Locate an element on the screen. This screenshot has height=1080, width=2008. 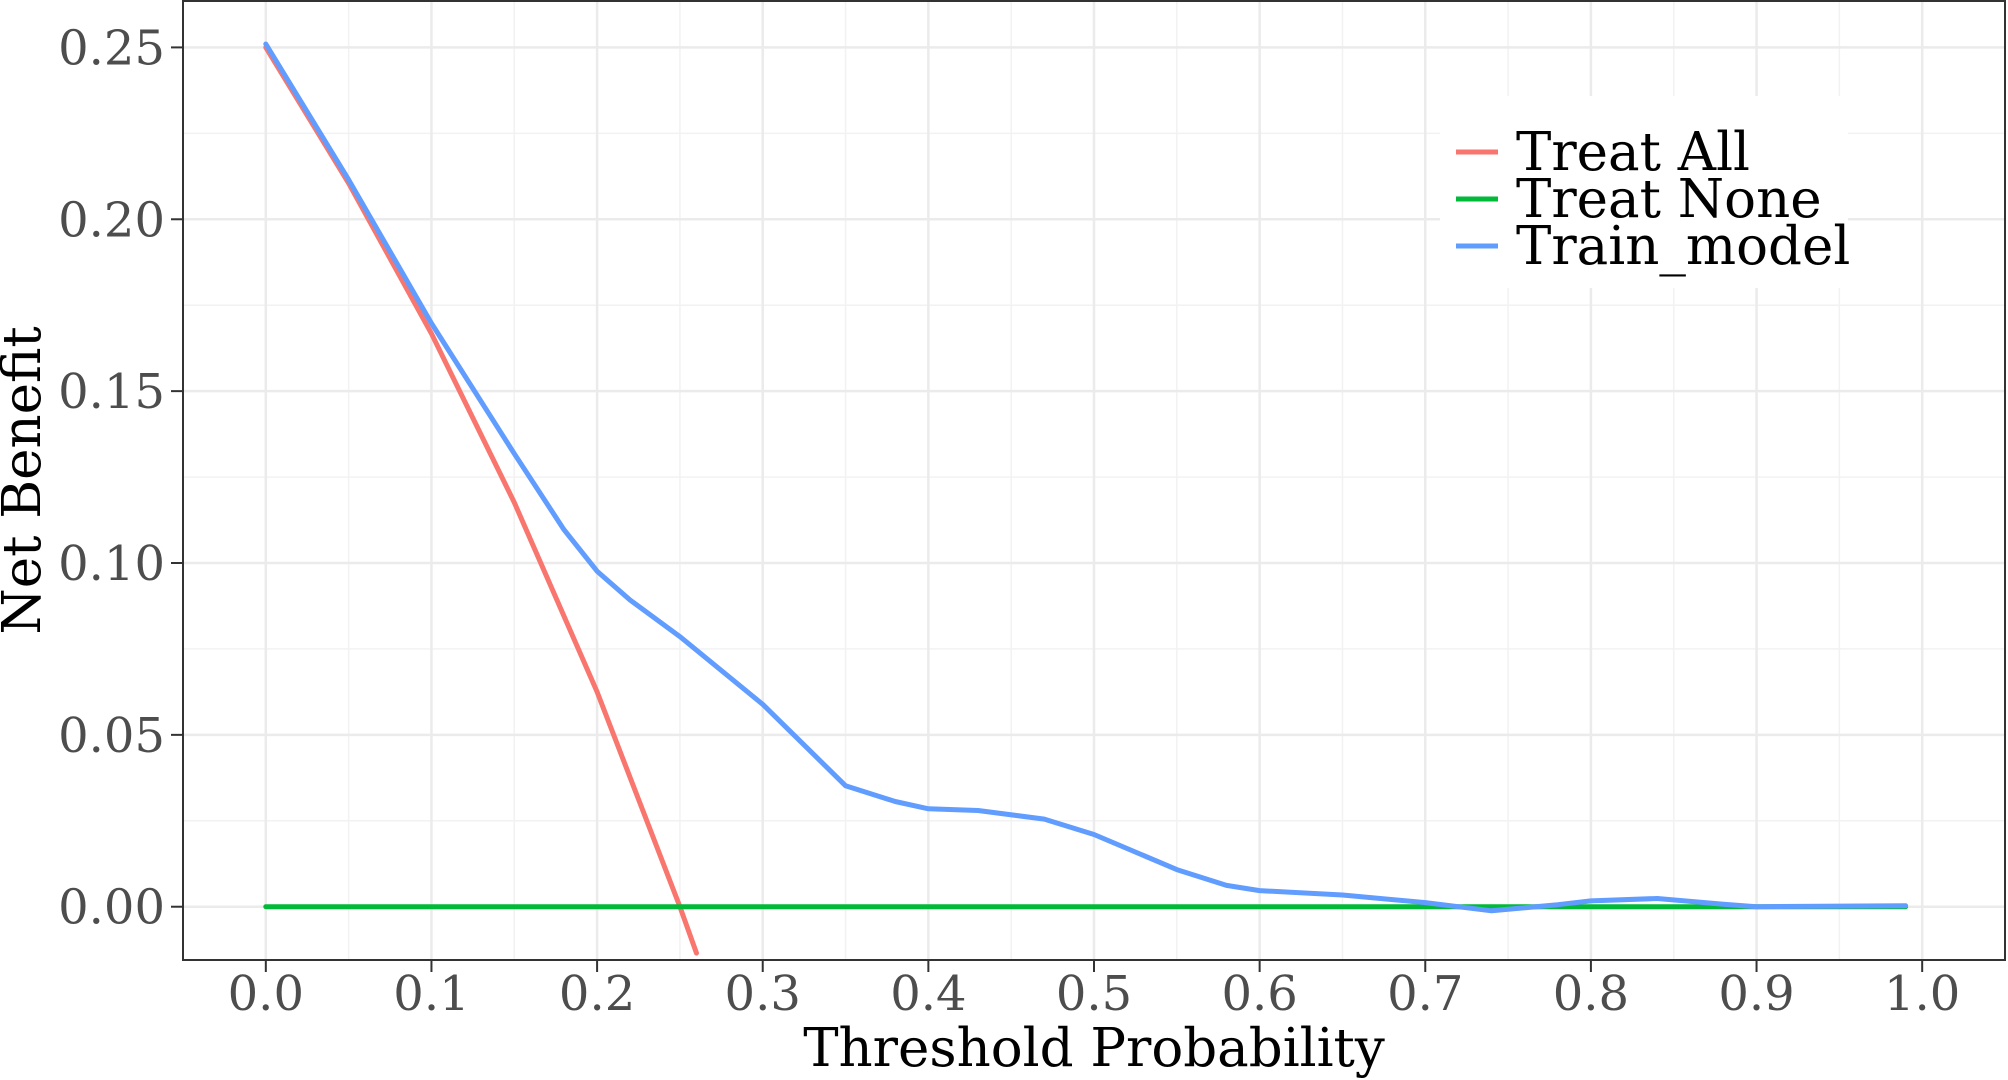
x-tick-label: 0.5 is located at coordinates (1094, 994).